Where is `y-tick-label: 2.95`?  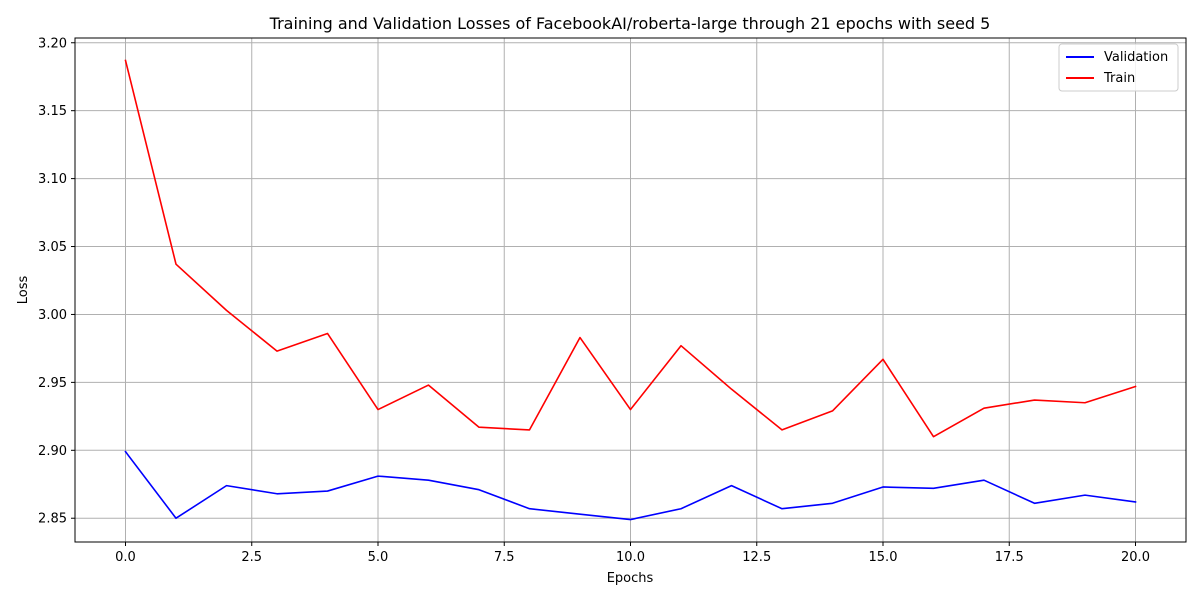 y-tick-label: 2.95 is located at coordinates (52, 383).